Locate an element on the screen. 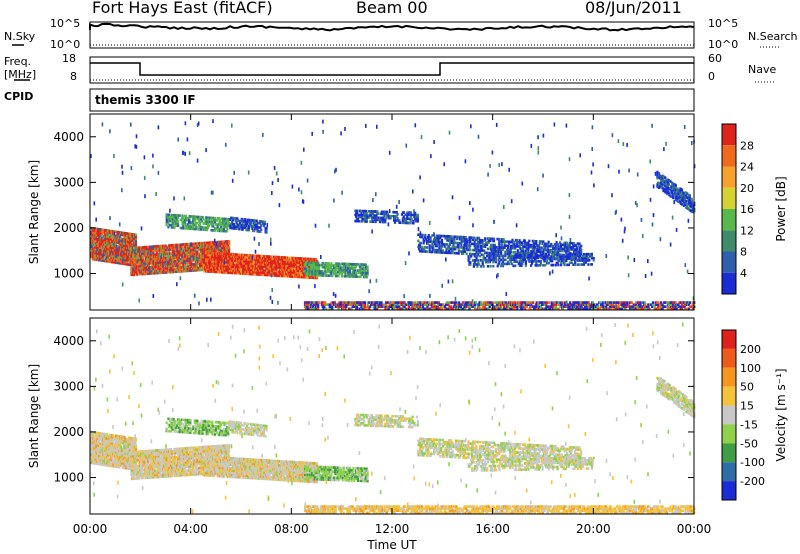  nave-tick-top: 60 is located at coordinates (715, 58).